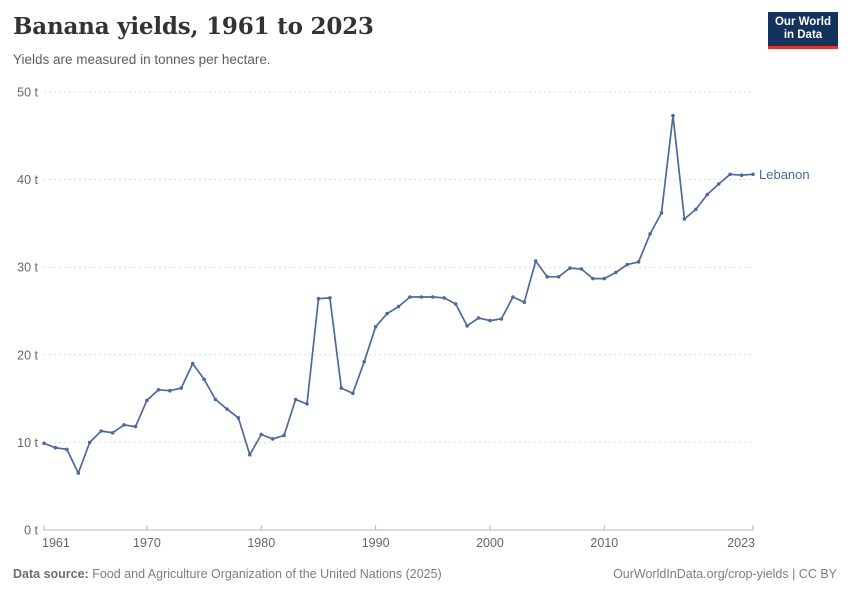  I want to click on x-axis-label: 1990, so click(376, 543).